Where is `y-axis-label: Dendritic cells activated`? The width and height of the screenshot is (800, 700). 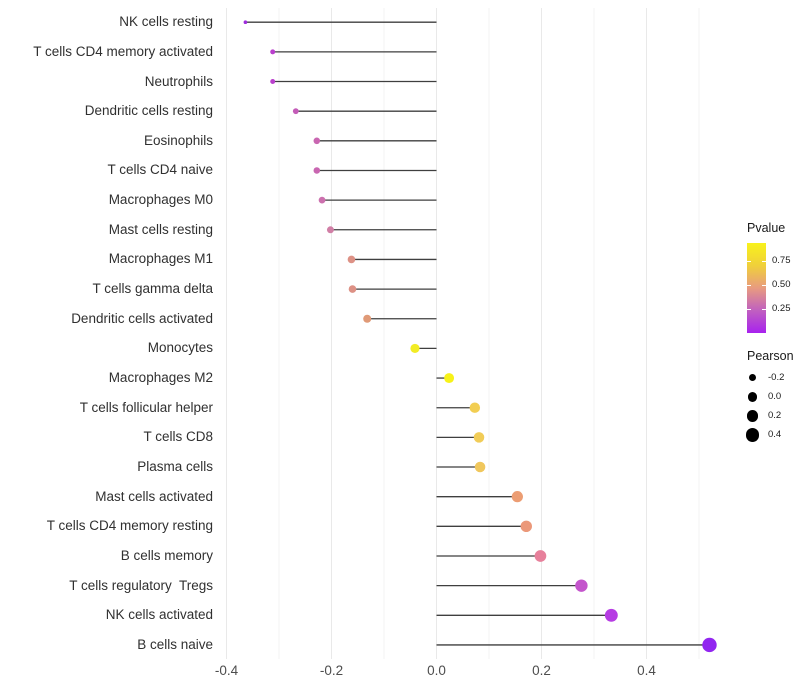 y-axis-label: Dendritic cells activated is located at coordinates (142, 318).